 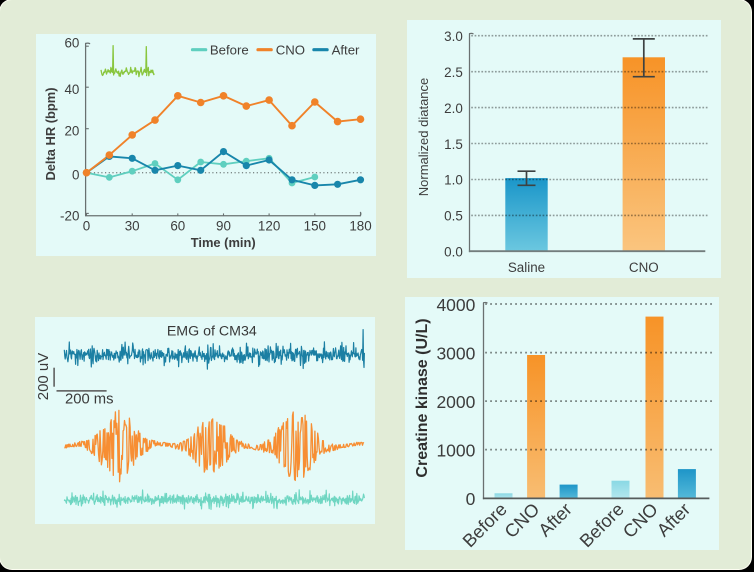 I want to click on svg-text: 120, so click(x=269, y=225).